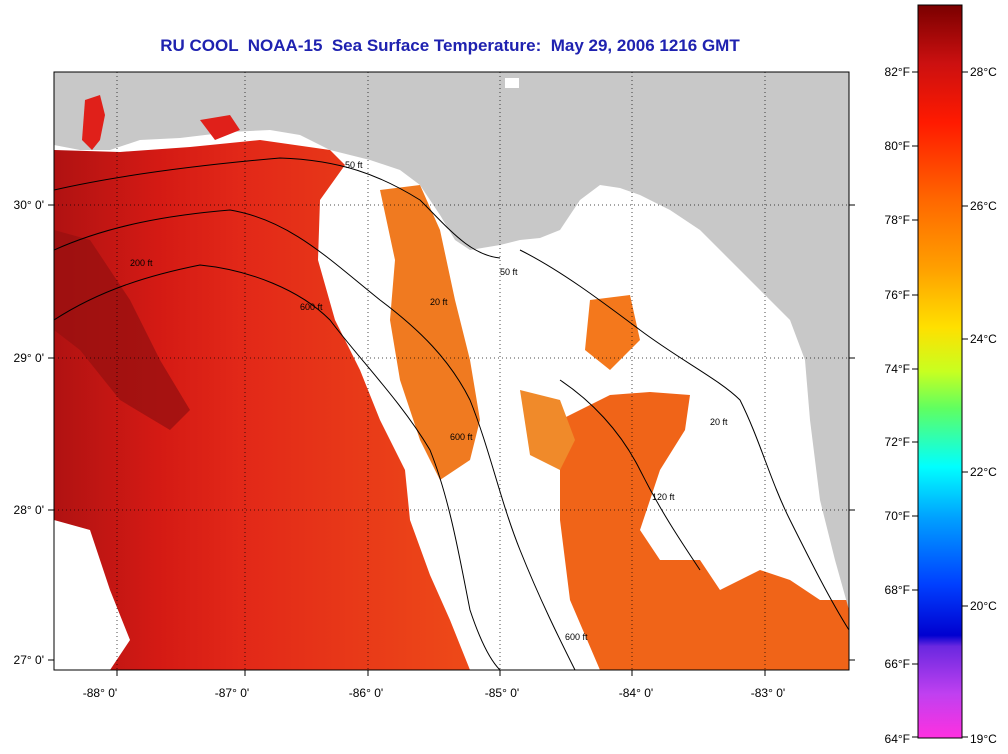 Image resolution: width=1008 pixels, height=754 pixels. I want to click on warm-water-mid, so click(430, 332).